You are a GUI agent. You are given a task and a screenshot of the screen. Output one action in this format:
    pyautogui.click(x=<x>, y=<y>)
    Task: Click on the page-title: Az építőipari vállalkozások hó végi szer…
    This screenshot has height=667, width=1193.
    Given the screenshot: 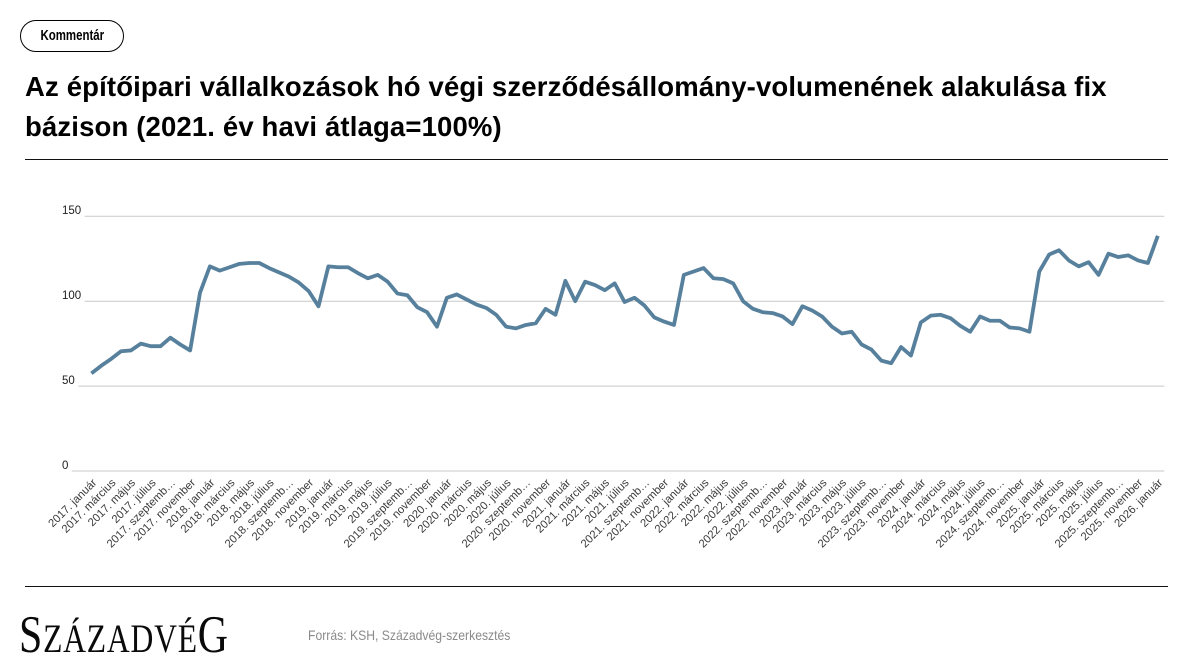 What is the action you would take?
    pyautogui.click(x=605, y=107)
    